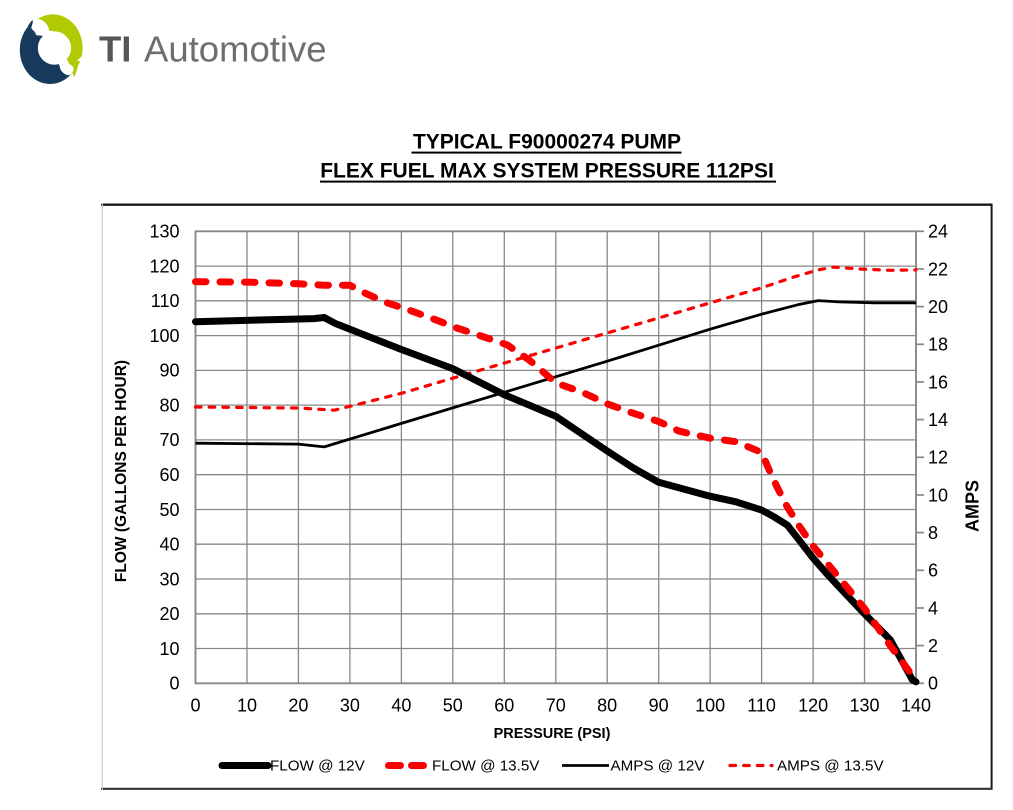 The image size is (1013, 810). I want to click on svg-text: FLOW @ 12V, so click(318, 766).